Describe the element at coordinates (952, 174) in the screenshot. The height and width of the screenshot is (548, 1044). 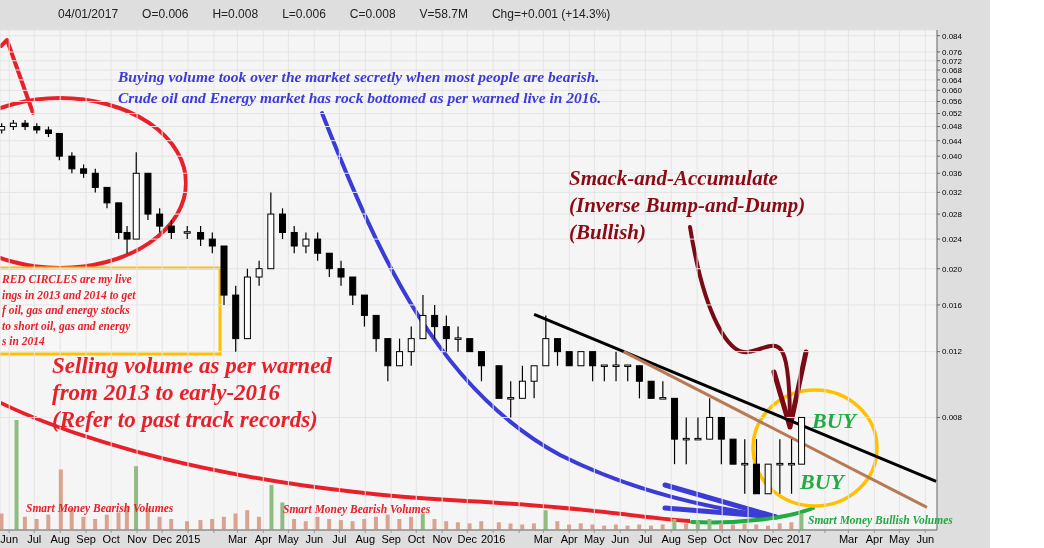
I see `y-tick-label: 0.036` at that location.